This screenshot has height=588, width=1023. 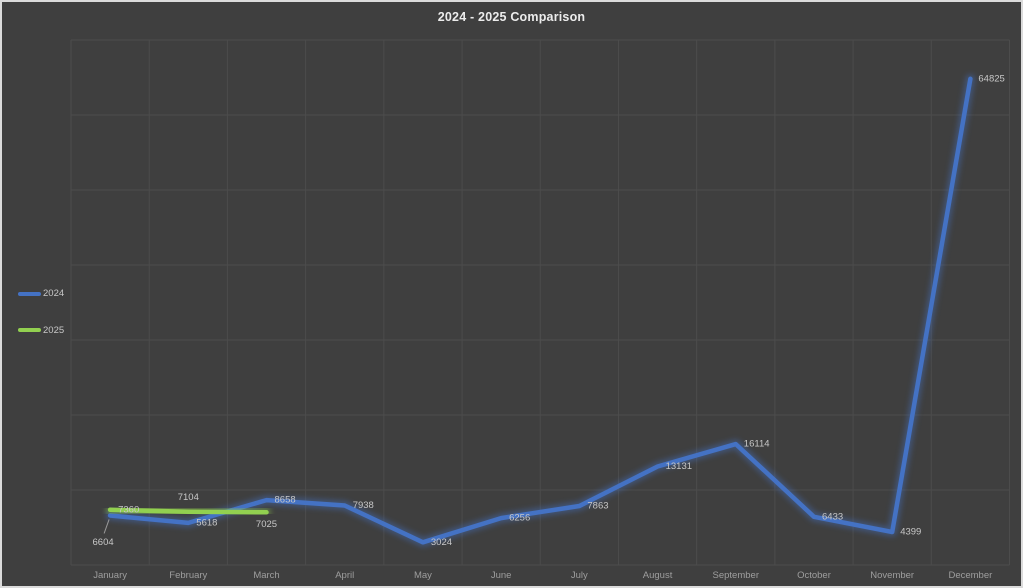 What do you see at coordinates (814, 575) in the screenshot?
I see `x-axis-label: October` at bounding box center [814, 575].